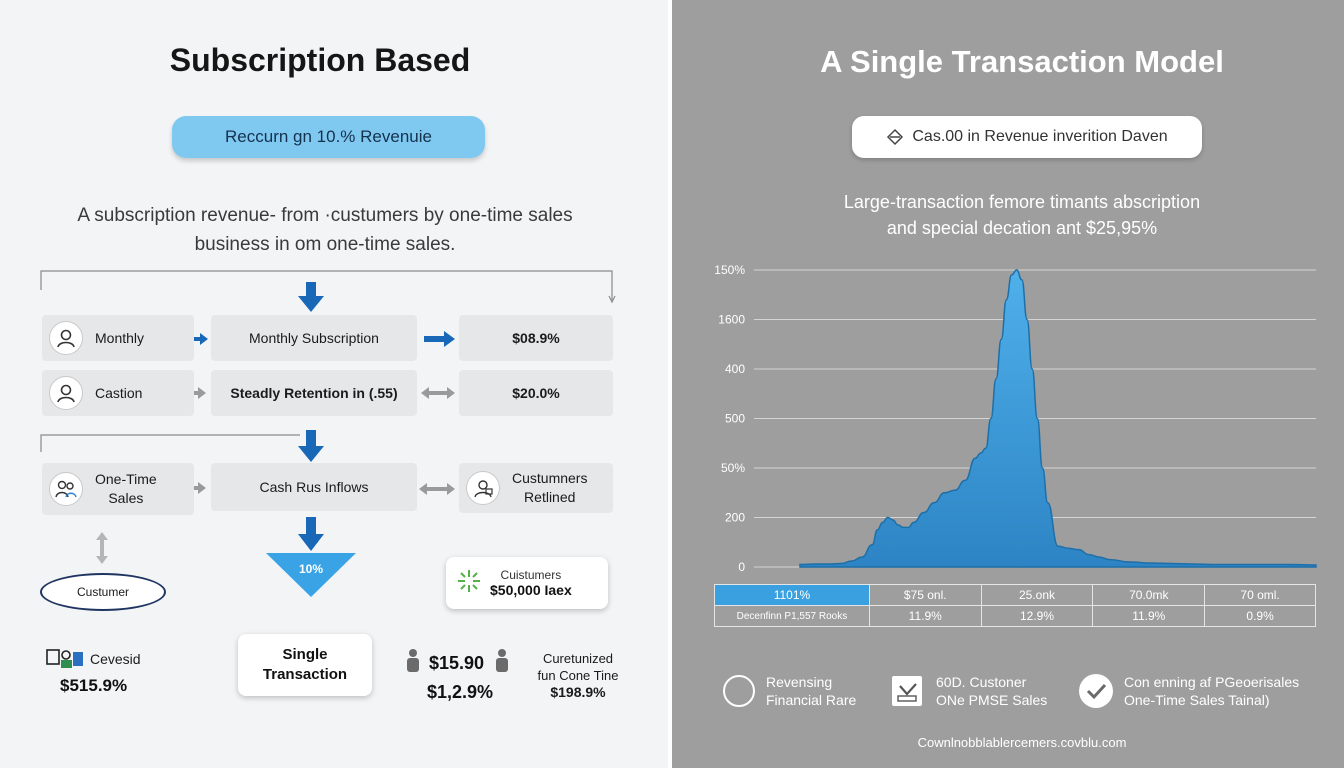 This screenshot has width=1344, height=768. Describe the element at coordinates (460, 692) in the screenshot. I see `stat-middle-value-2: $1,2.9%` at that location.